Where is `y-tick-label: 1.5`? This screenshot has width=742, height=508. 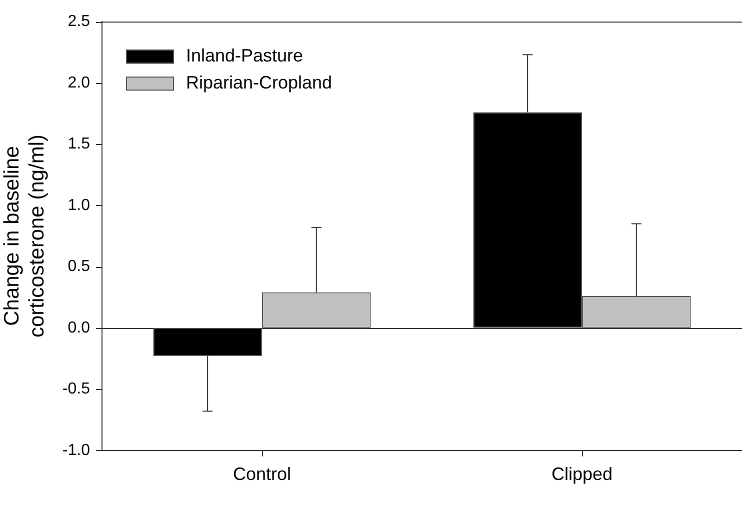 y-tick-label: 1.5 is located at coordinates (79, 144).